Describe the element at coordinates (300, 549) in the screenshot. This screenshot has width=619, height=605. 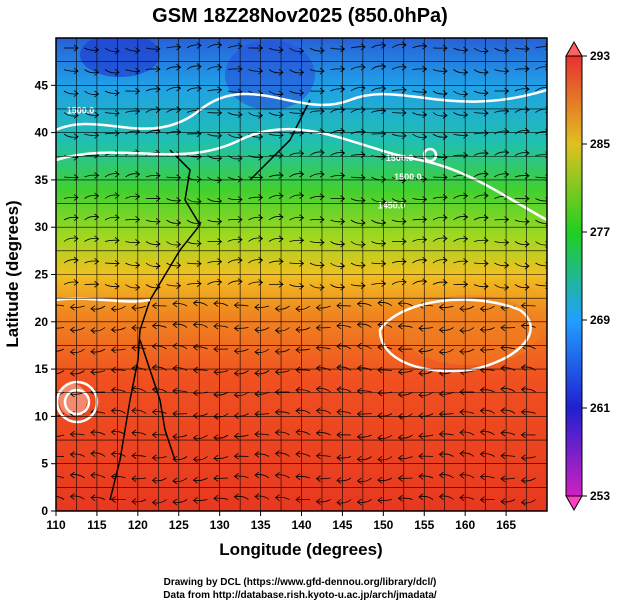
I see `x-axis-label: Longitude (degrees)` at that location.